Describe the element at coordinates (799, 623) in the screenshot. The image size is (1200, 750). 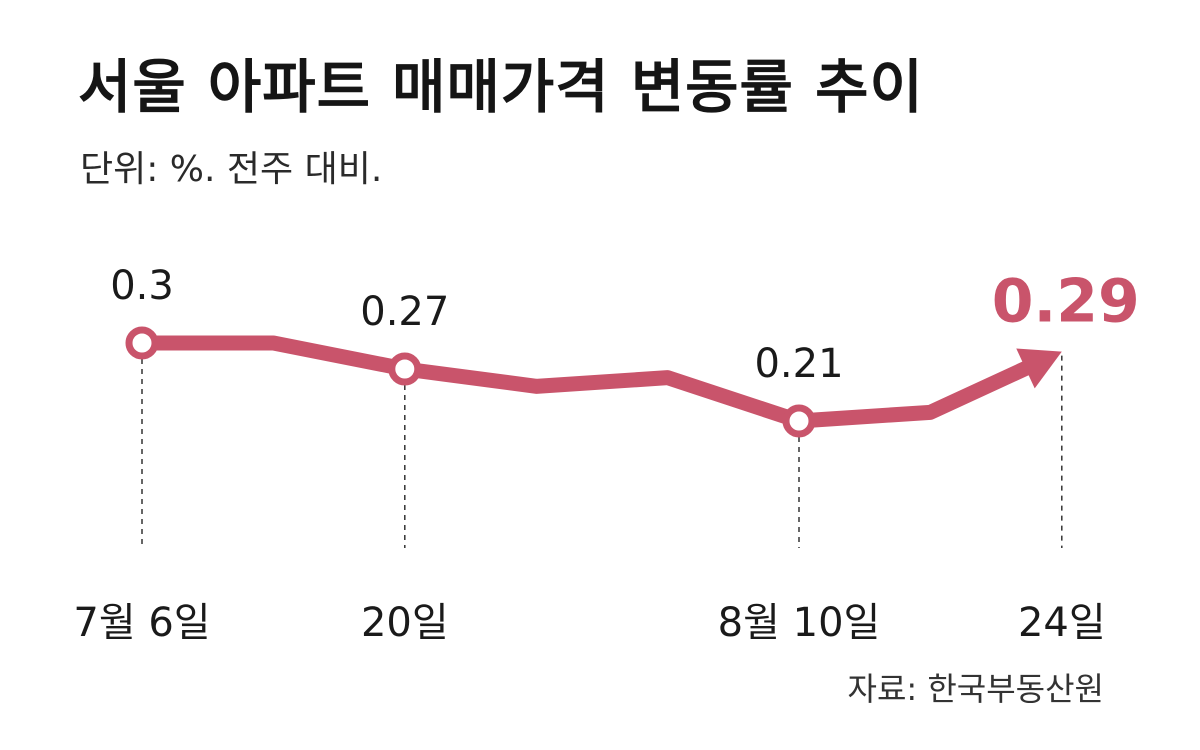
I see `x-tick-label: 8월 10일` at that location.